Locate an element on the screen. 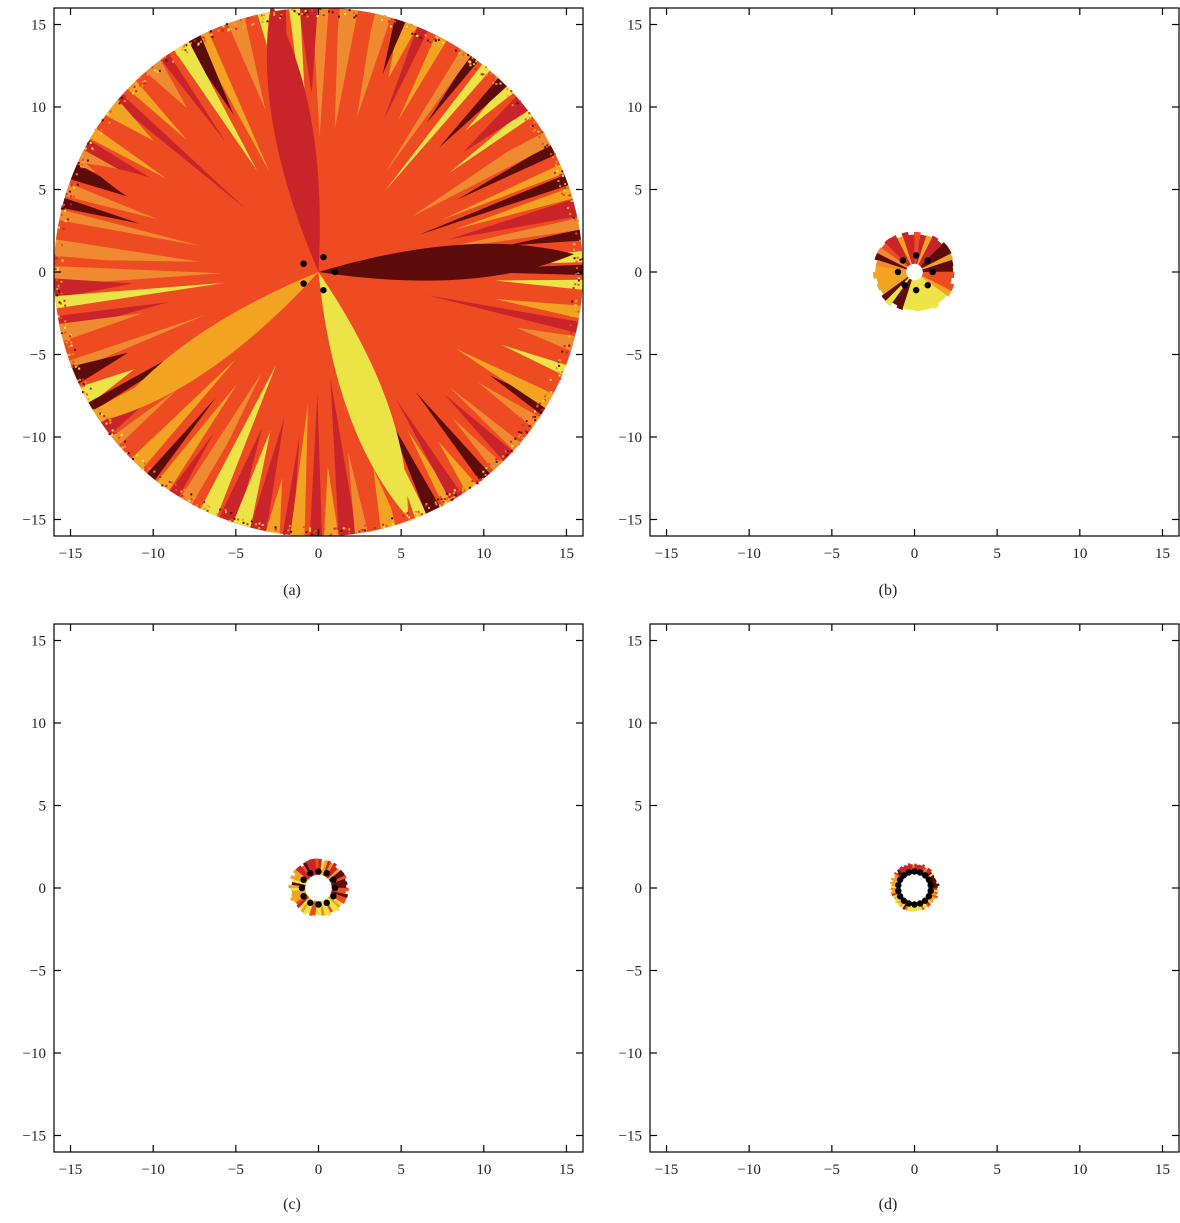 The width and height of the screenshot is (1180, 1223). y-tick-label: 5 is located at coordinates (639, 807).